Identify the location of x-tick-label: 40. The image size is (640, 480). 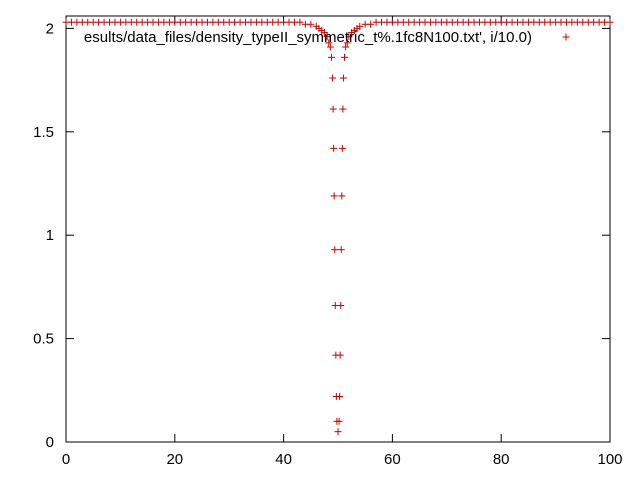
(283, 459).